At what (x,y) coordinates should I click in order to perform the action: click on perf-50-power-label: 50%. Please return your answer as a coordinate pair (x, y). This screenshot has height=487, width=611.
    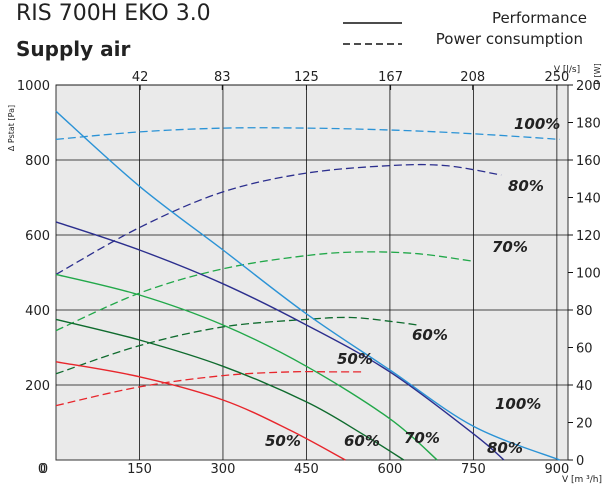
    Looking at the image, I should click on (355, 359).